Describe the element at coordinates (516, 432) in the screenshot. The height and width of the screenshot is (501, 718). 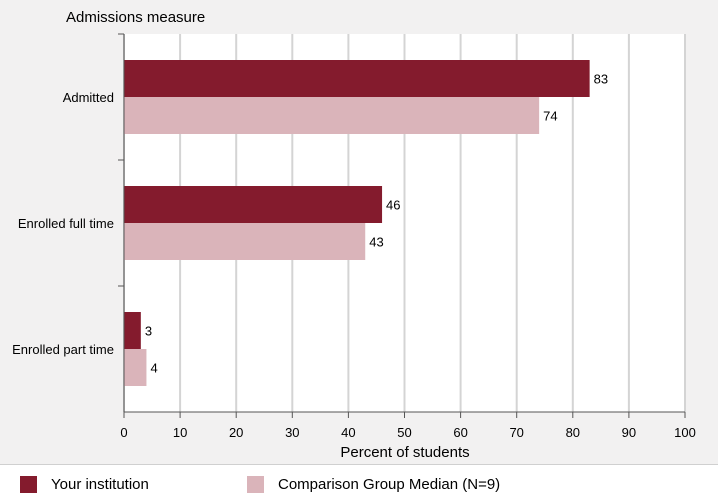
I see `x-tick-label-70: 70` at that location.